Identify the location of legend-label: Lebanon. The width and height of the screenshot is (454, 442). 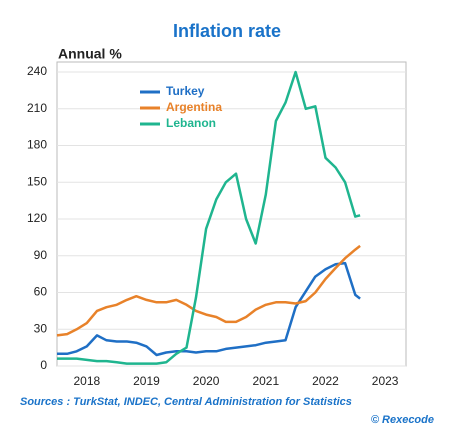
(191, 123).